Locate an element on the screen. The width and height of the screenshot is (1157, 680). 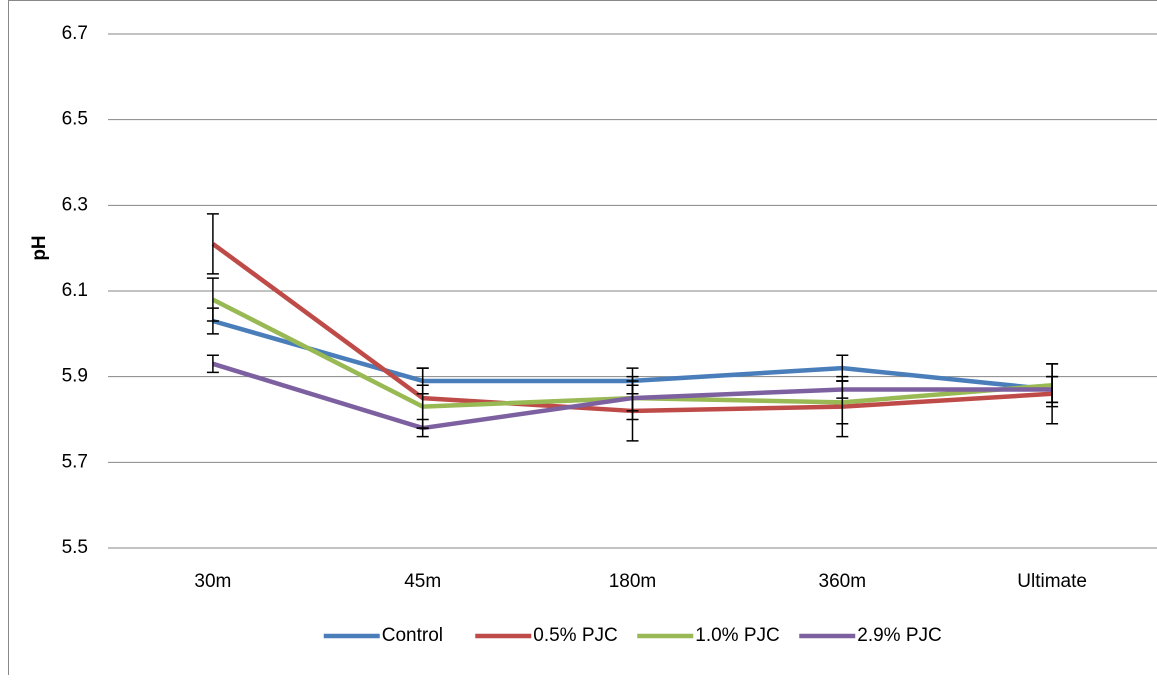
legend-label: 0.5% PJC is located at coordinates (575, 635).